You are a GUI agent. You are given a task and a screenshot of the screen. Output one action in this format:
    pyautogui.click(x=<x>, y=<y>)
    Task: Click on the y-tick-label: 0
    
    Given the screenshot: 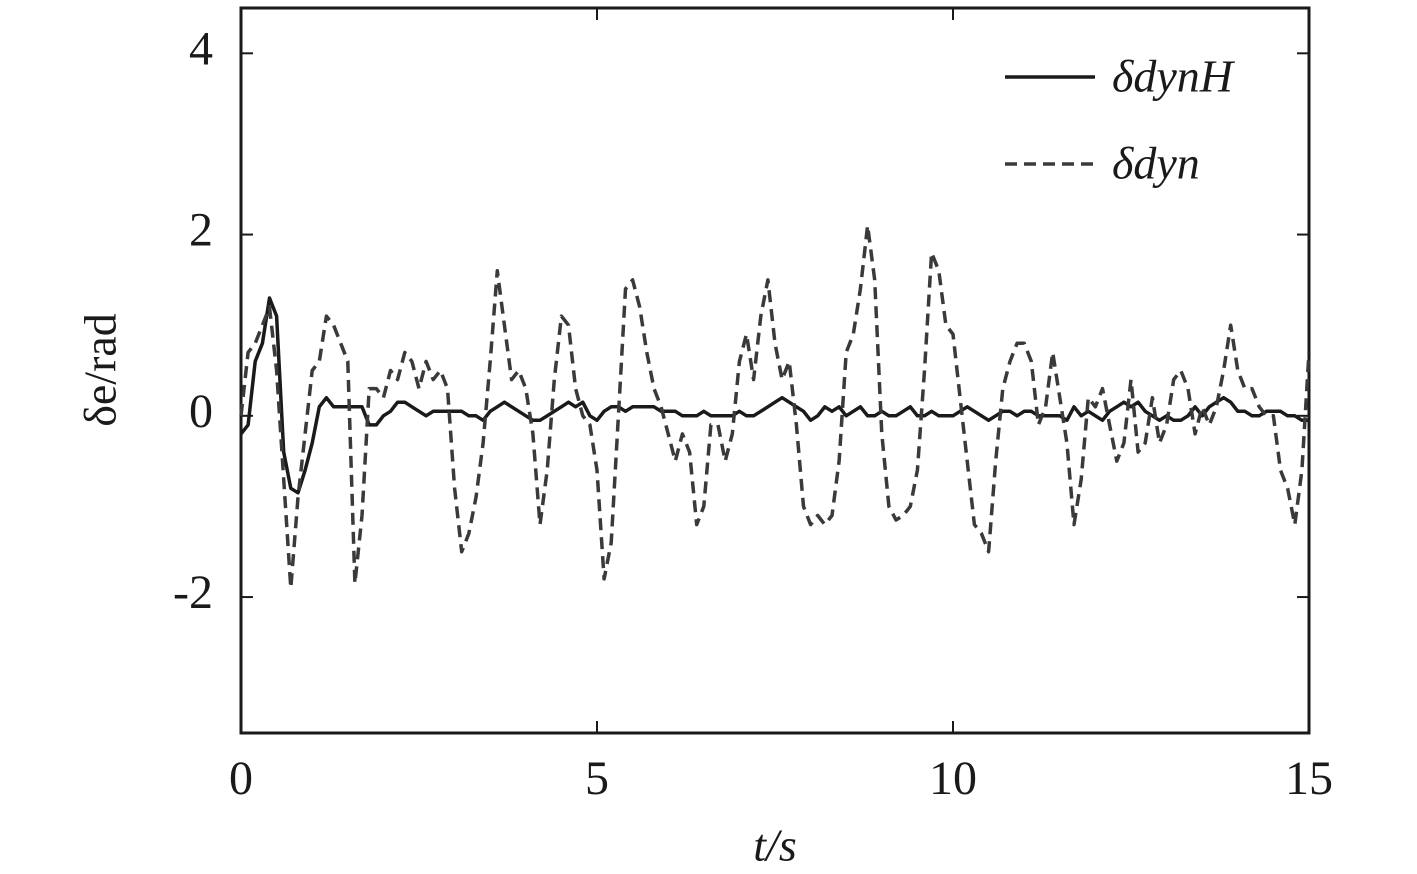 What is the action you would take?
    pyautogui.click(x=201, y=411)
    